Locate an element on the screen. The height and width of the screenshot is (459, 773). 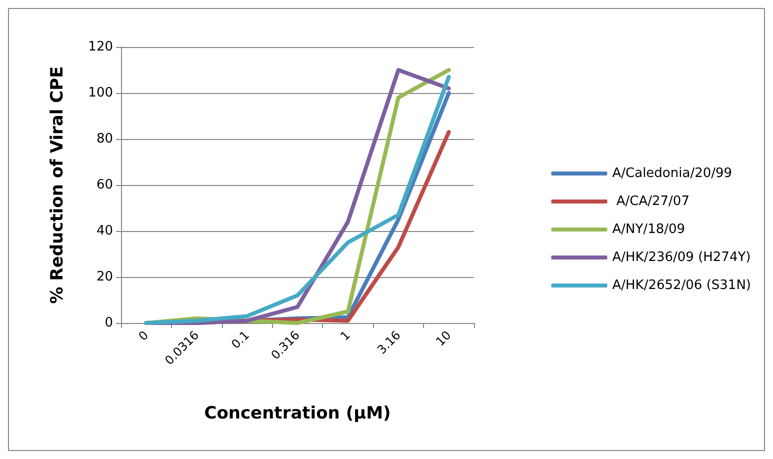
legend-label: A/HK/2652/06 (S31N) is located at coordinates (682, 285).